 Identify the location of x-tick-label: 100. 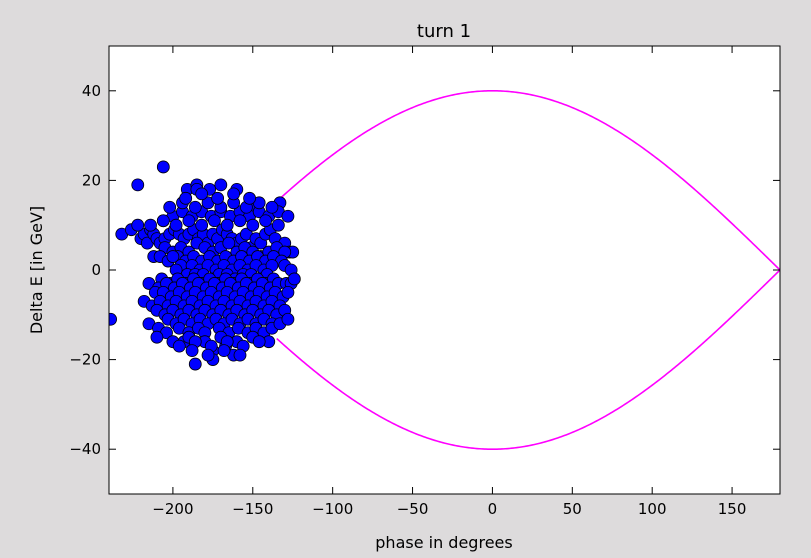
(652, 509).